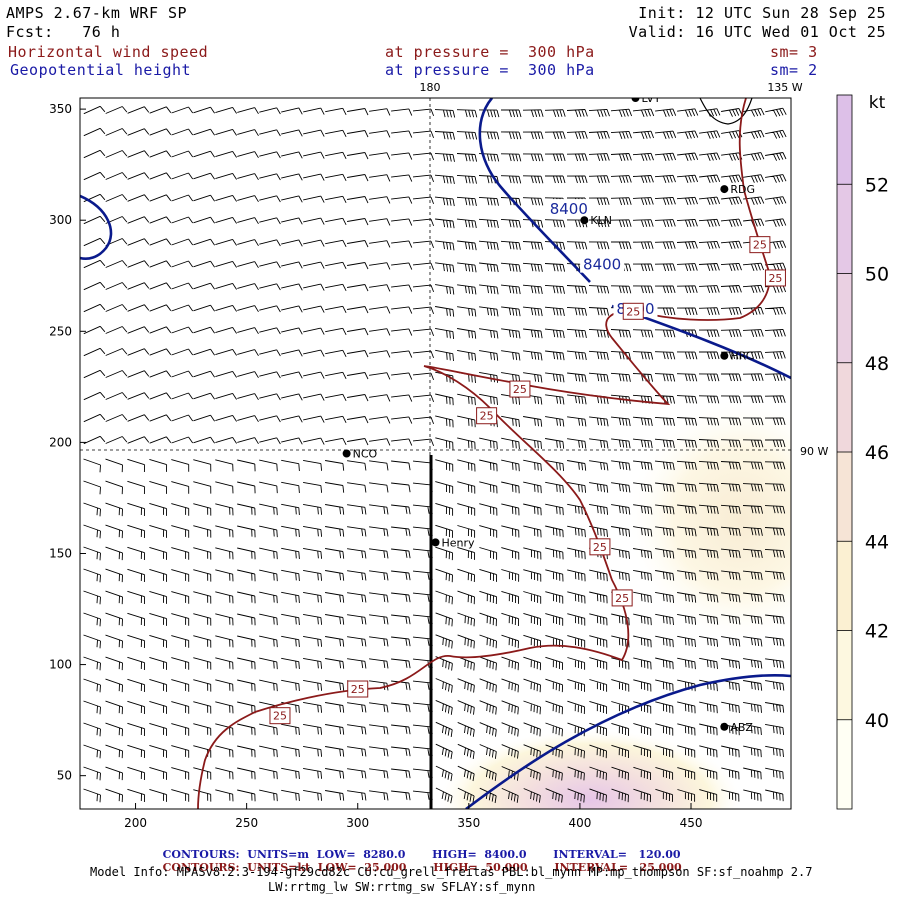 This screenshot has height=900, width=900. I want to click on model-info-line2: LW:rrtmg_lw SW:rrtmg_sw SFLAY:sf_mynn, so click(402, 887).